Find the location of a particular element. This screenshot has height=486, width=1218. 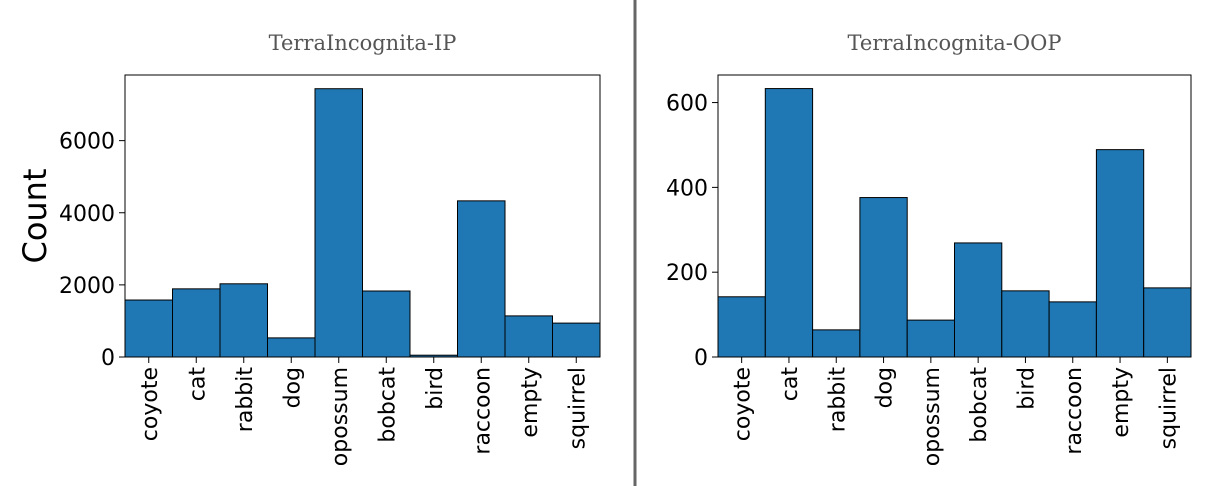

y-tick-label: 400 is located at coordinates (687, 188).